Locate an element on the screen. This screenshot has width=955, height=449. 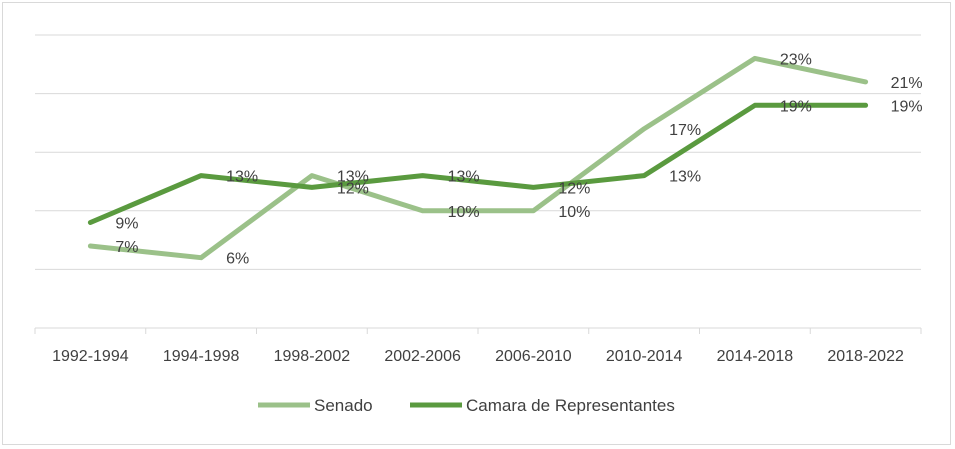
x-tick-label: 2018-2022 is located at coordinates (865, 356).